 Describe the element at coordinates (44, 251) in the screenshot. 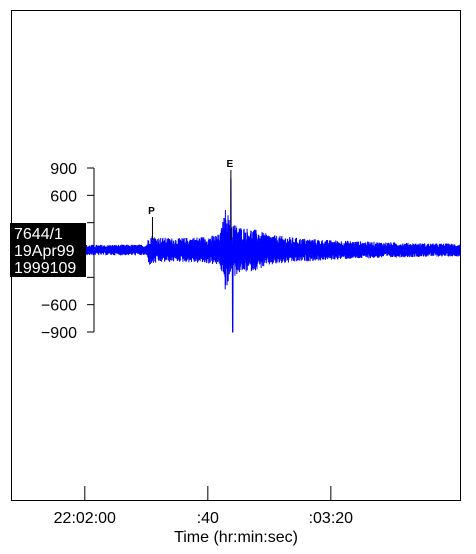

I see `station-date-label: 19Apr99` at that location.